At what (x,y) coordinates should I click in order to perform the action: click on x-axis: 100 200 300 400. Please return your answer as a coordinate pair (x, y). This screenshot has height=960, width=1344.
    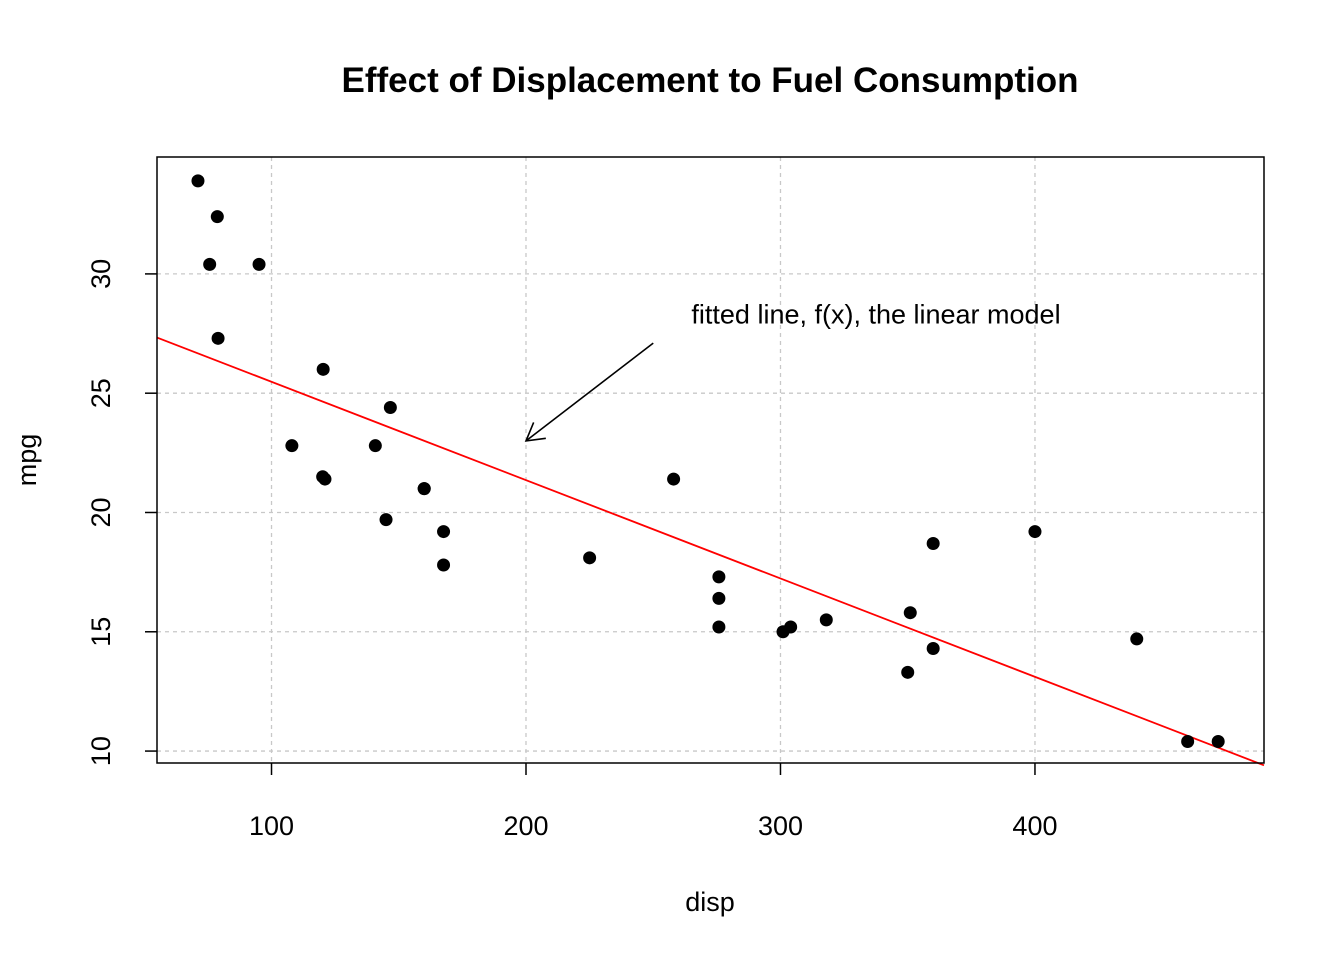
    Looking at the image, I should click on (653, 802).